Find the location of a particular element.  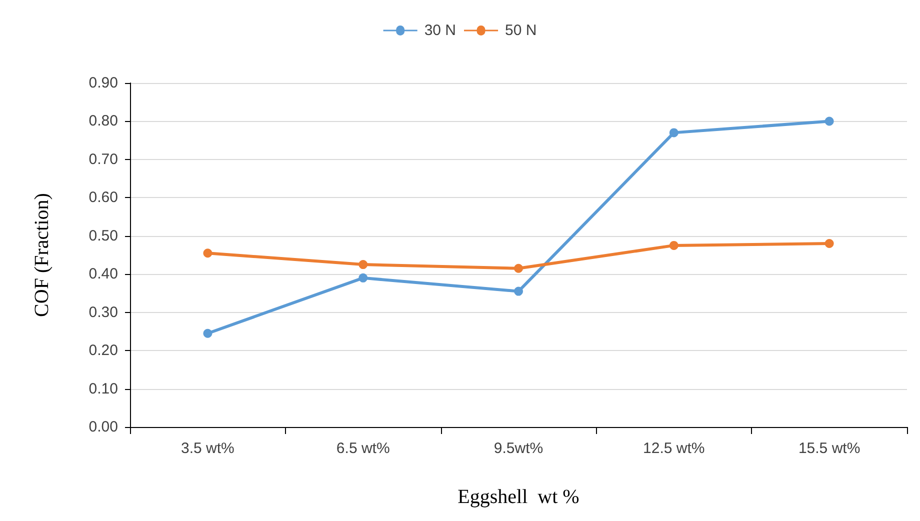

y-tick-label: 0.20 is located at coordinates (103, 351).